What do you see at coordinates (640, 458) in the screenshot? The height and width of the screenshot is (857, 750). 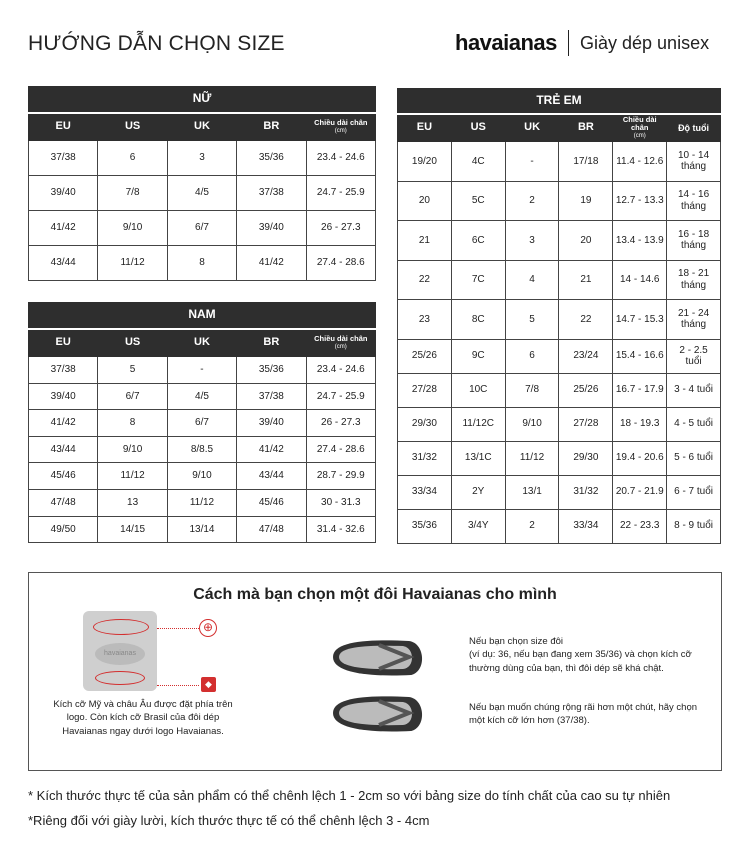 I see `table-cell: 19.4 - 20.6` at bounding box center [640, 458].